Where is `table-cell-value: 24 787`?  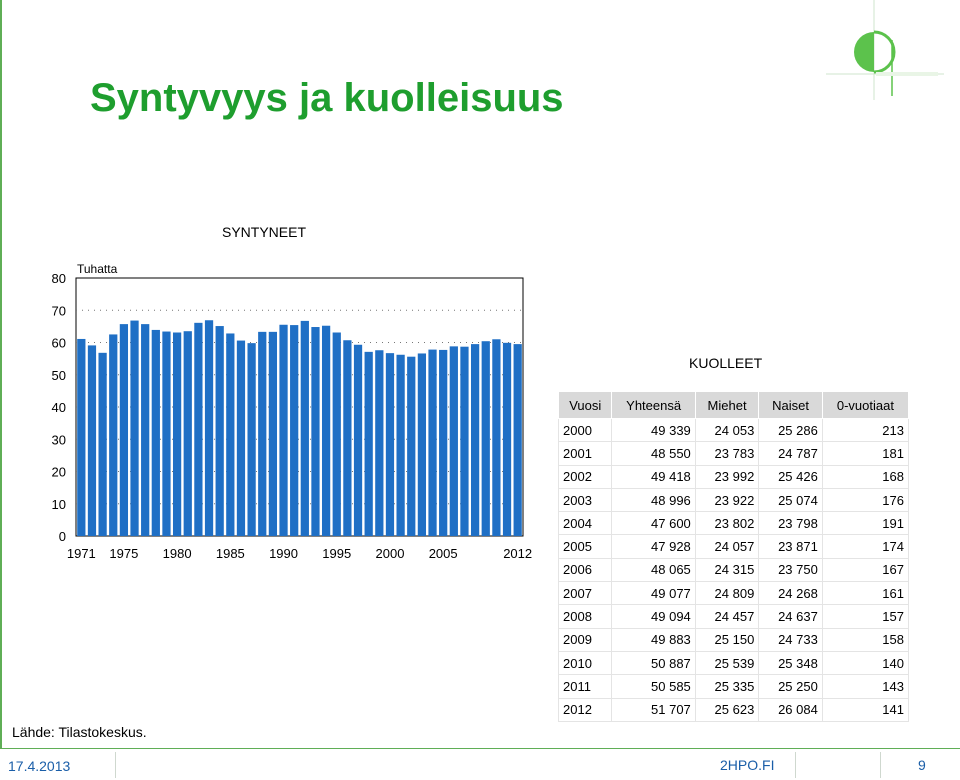
table-cell-value: 24 787 is located at coordinates (790, 453).